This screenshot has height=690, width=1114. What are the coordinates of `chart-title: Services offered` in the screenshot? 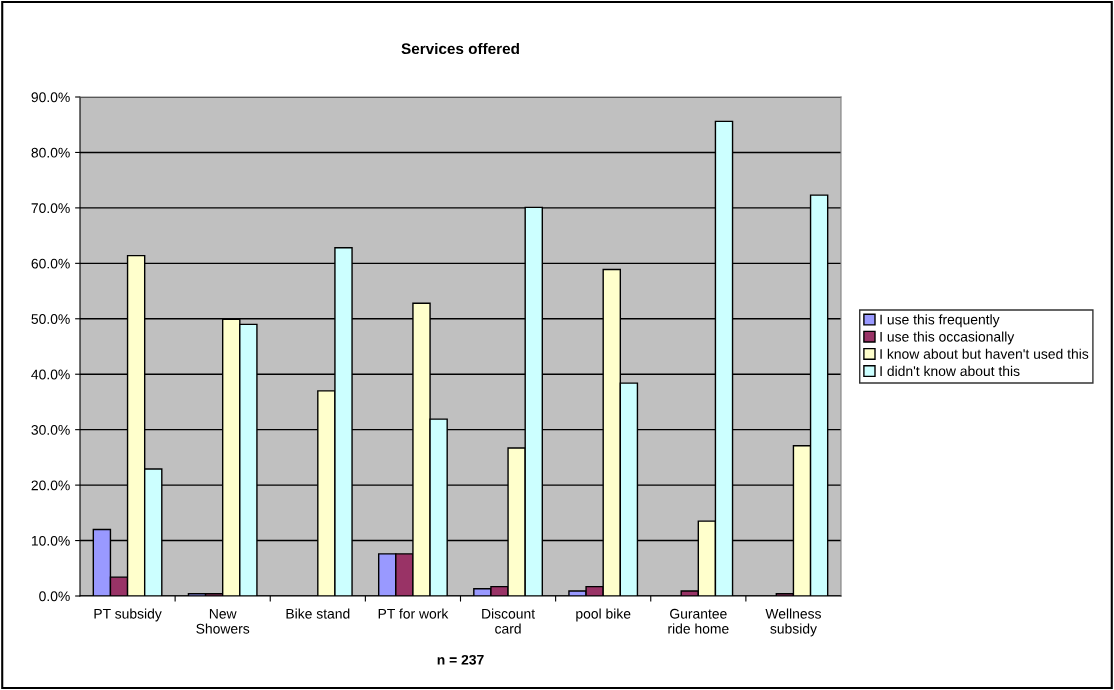 It's located at (460, 48).